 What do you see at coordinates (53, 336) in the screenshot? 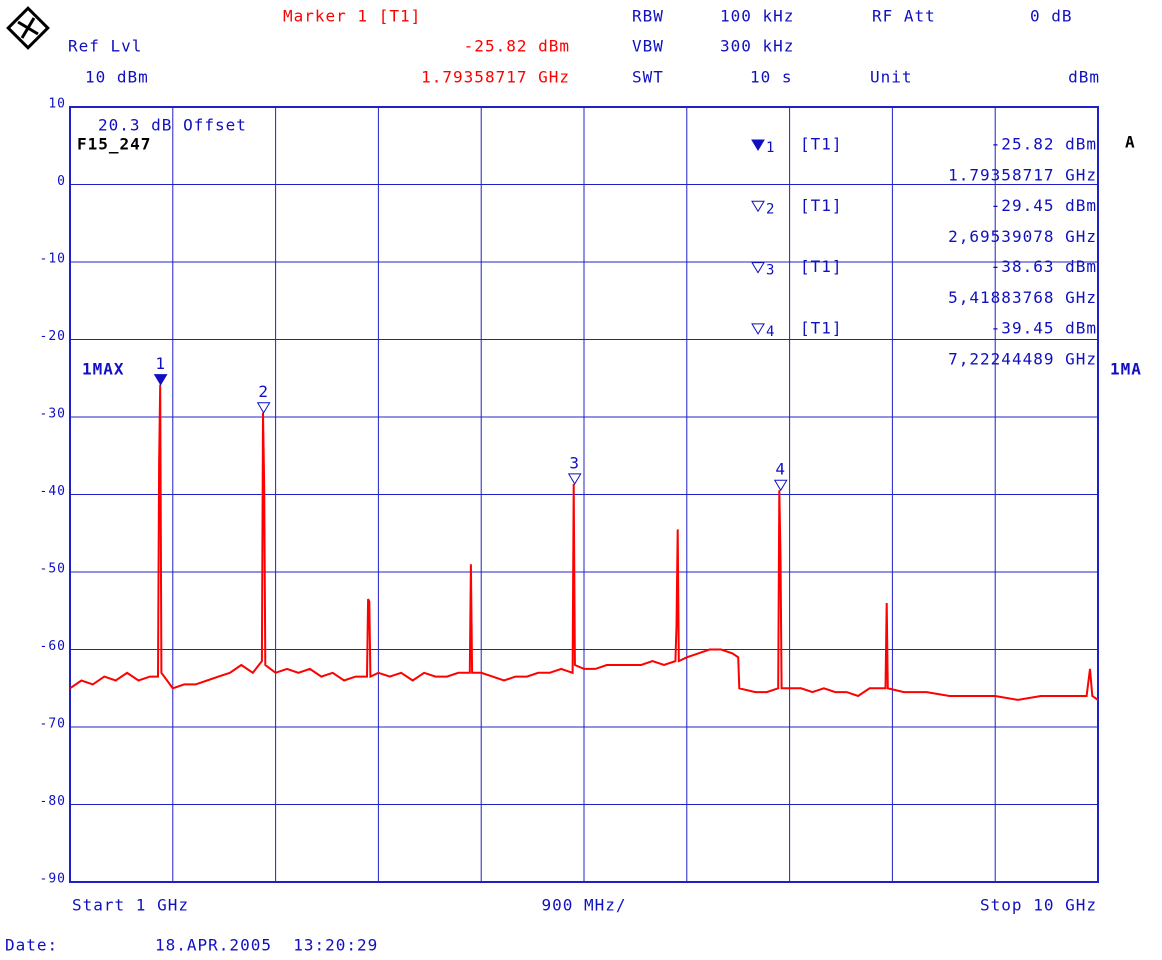
I see `y-tick-label: -20` at bounding box center [53, 336].